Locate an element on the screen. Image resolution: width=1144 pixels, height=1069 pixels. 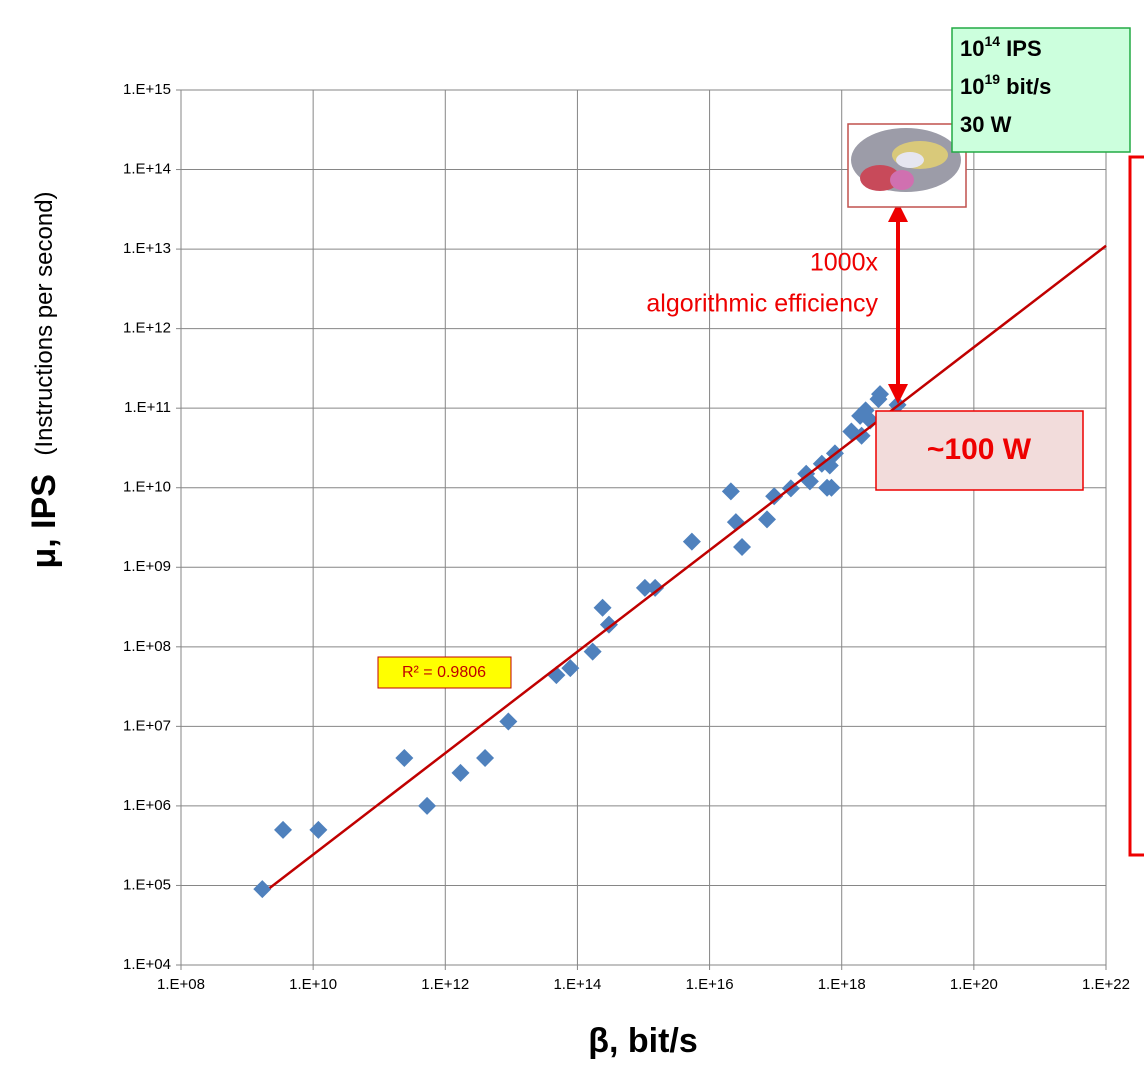
side-box is located at coordinates (1136, 506).